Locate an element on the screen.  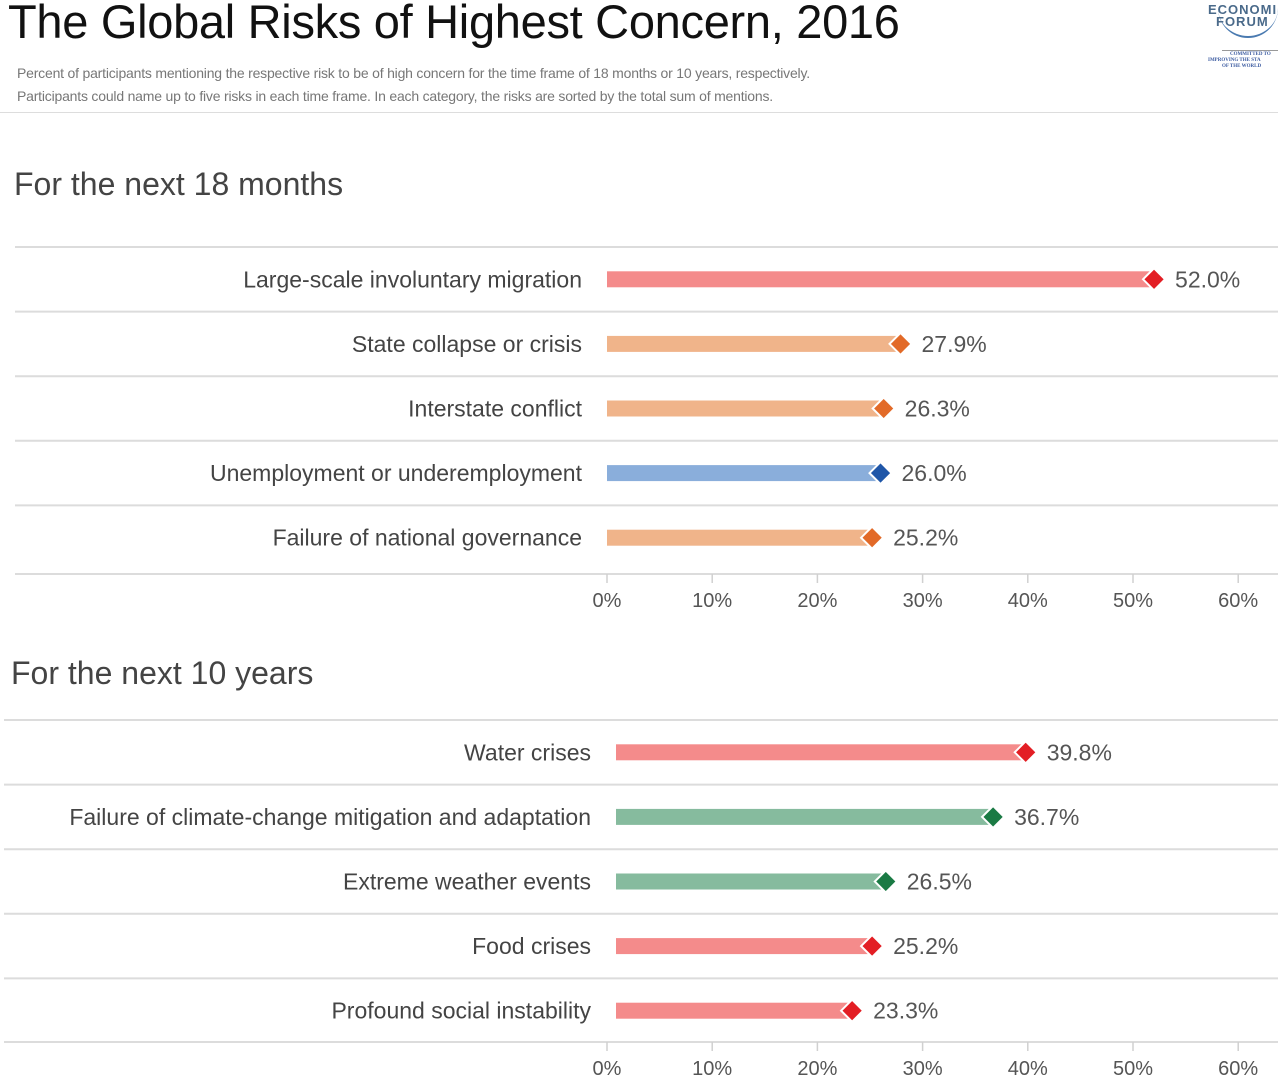
logo-arc is located at coordinates (1248, 19).